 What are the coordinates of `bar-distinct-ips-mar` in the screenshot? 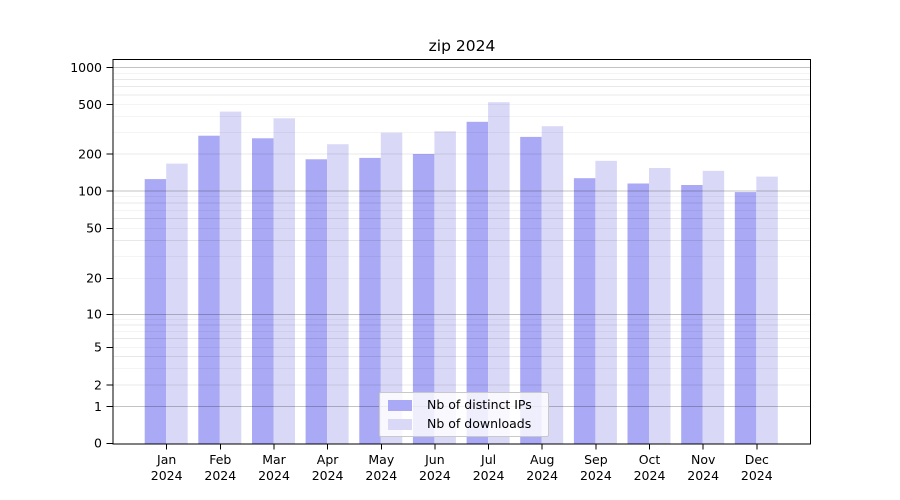 It's located at (263, 291).